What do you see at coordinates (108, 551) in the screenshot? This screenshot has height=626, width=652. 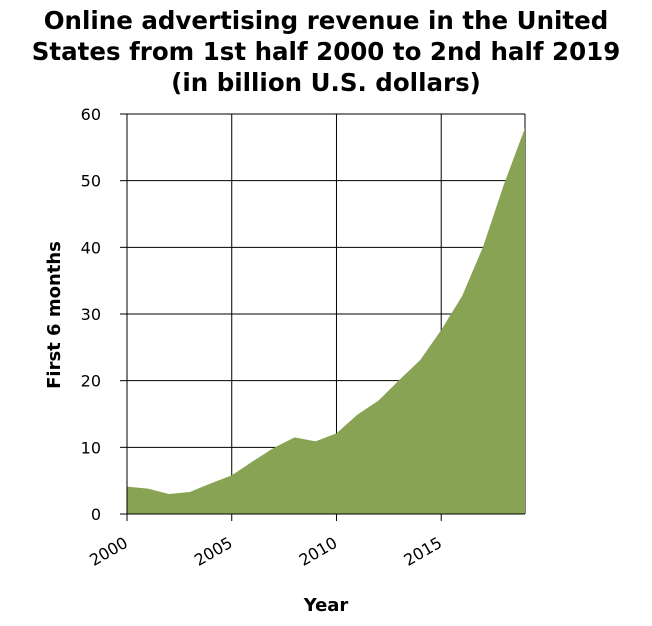 I see `x-tick-label: 2000` at bounding box center [108, 551].